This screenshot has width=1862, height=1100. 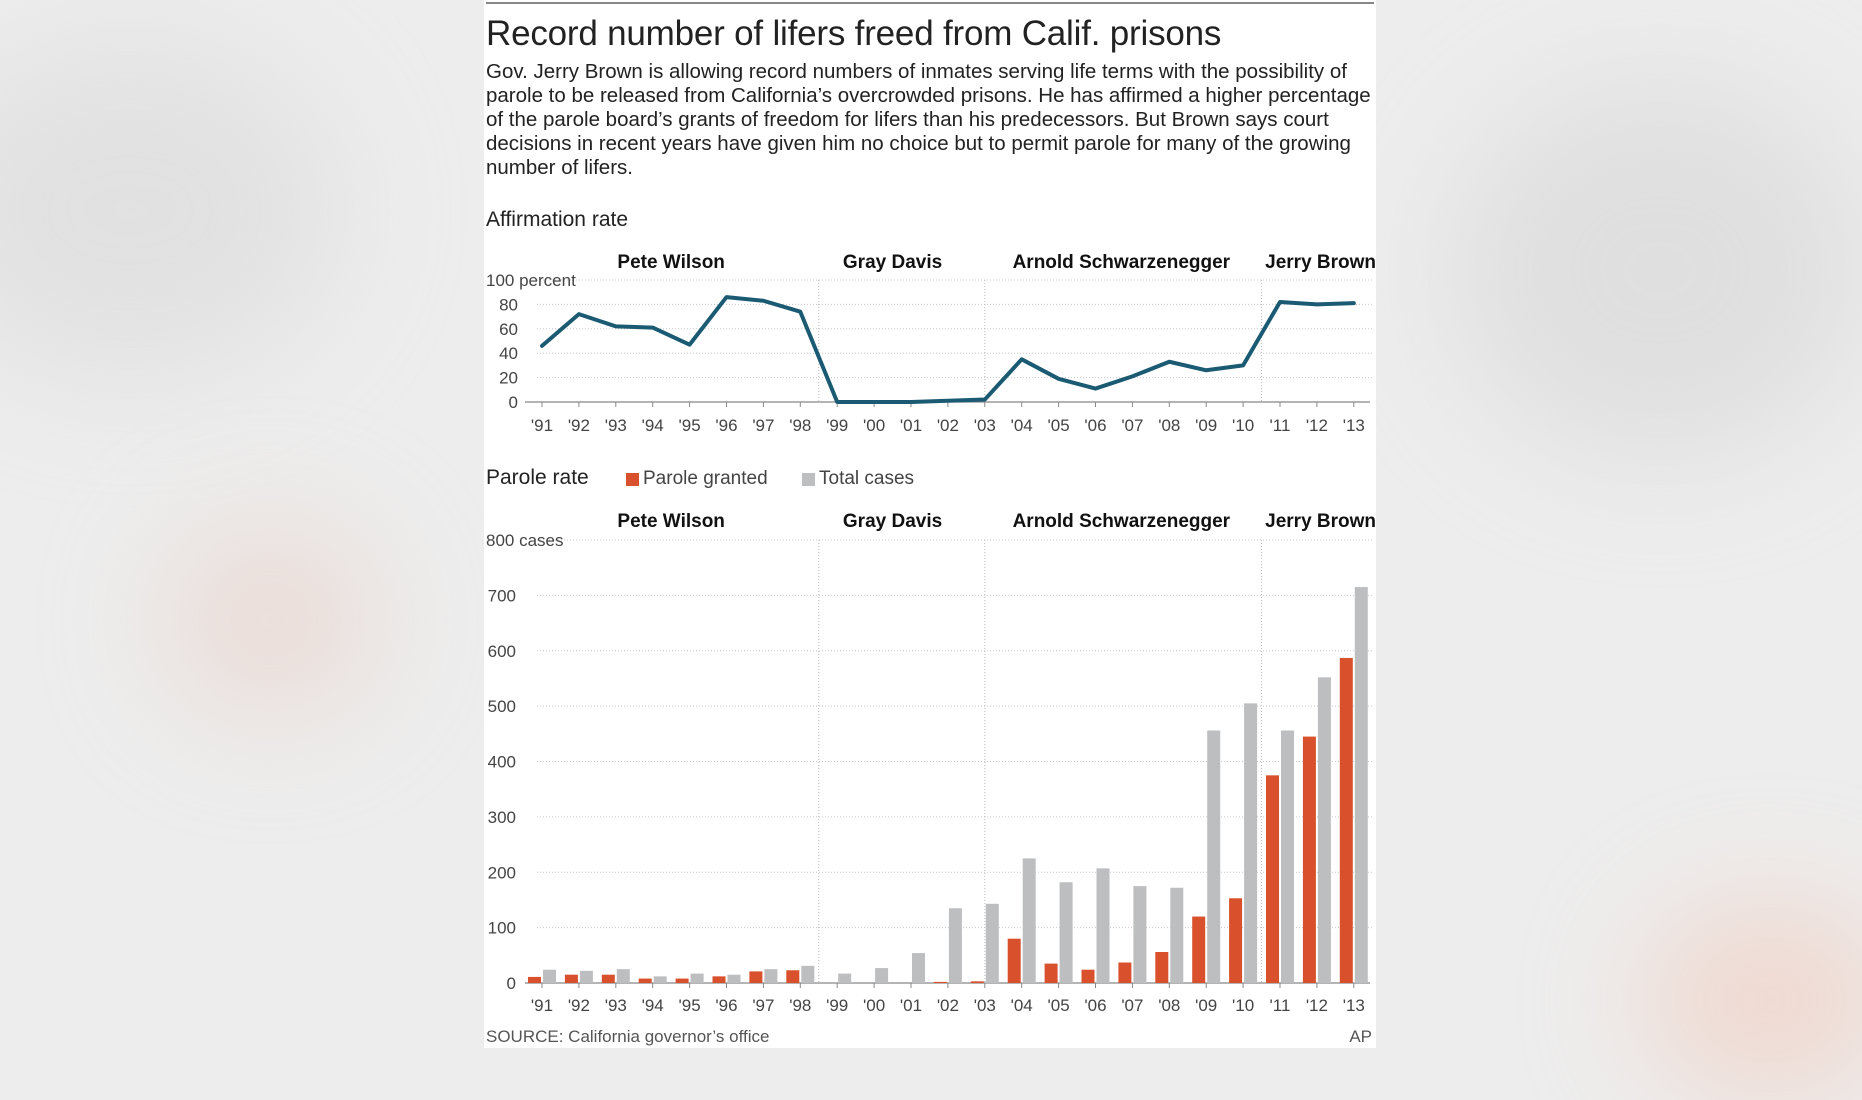 I want to click on affirmation-governor-label-pete-wilson: Pete Wilson, so click(x=671, y=262).